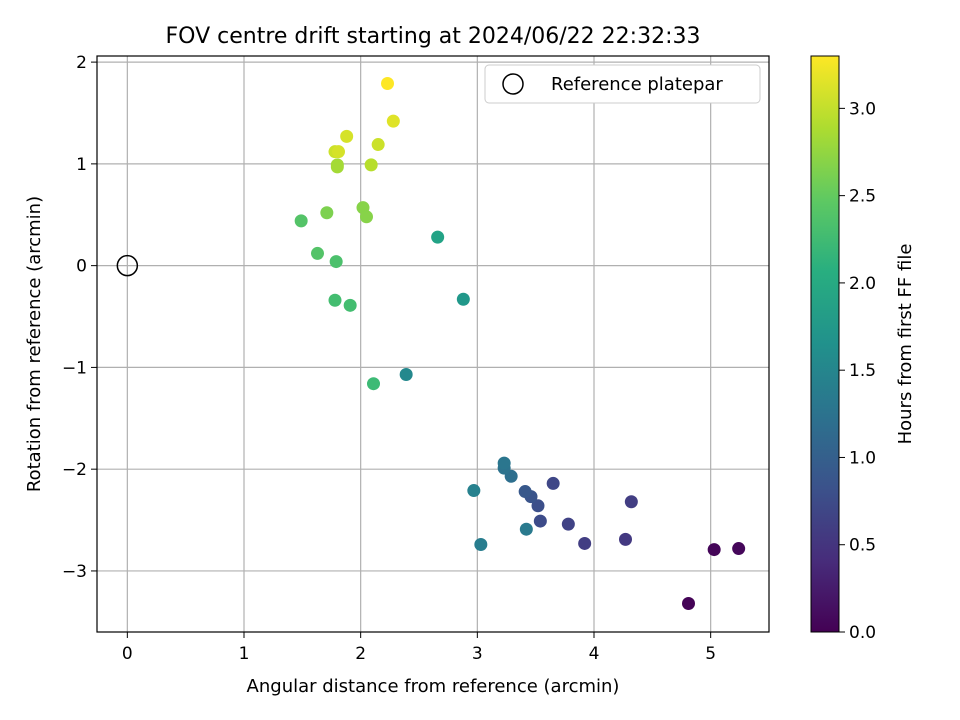  I want to click on colorbar-tick-label: 2.5, so click(862, 197).